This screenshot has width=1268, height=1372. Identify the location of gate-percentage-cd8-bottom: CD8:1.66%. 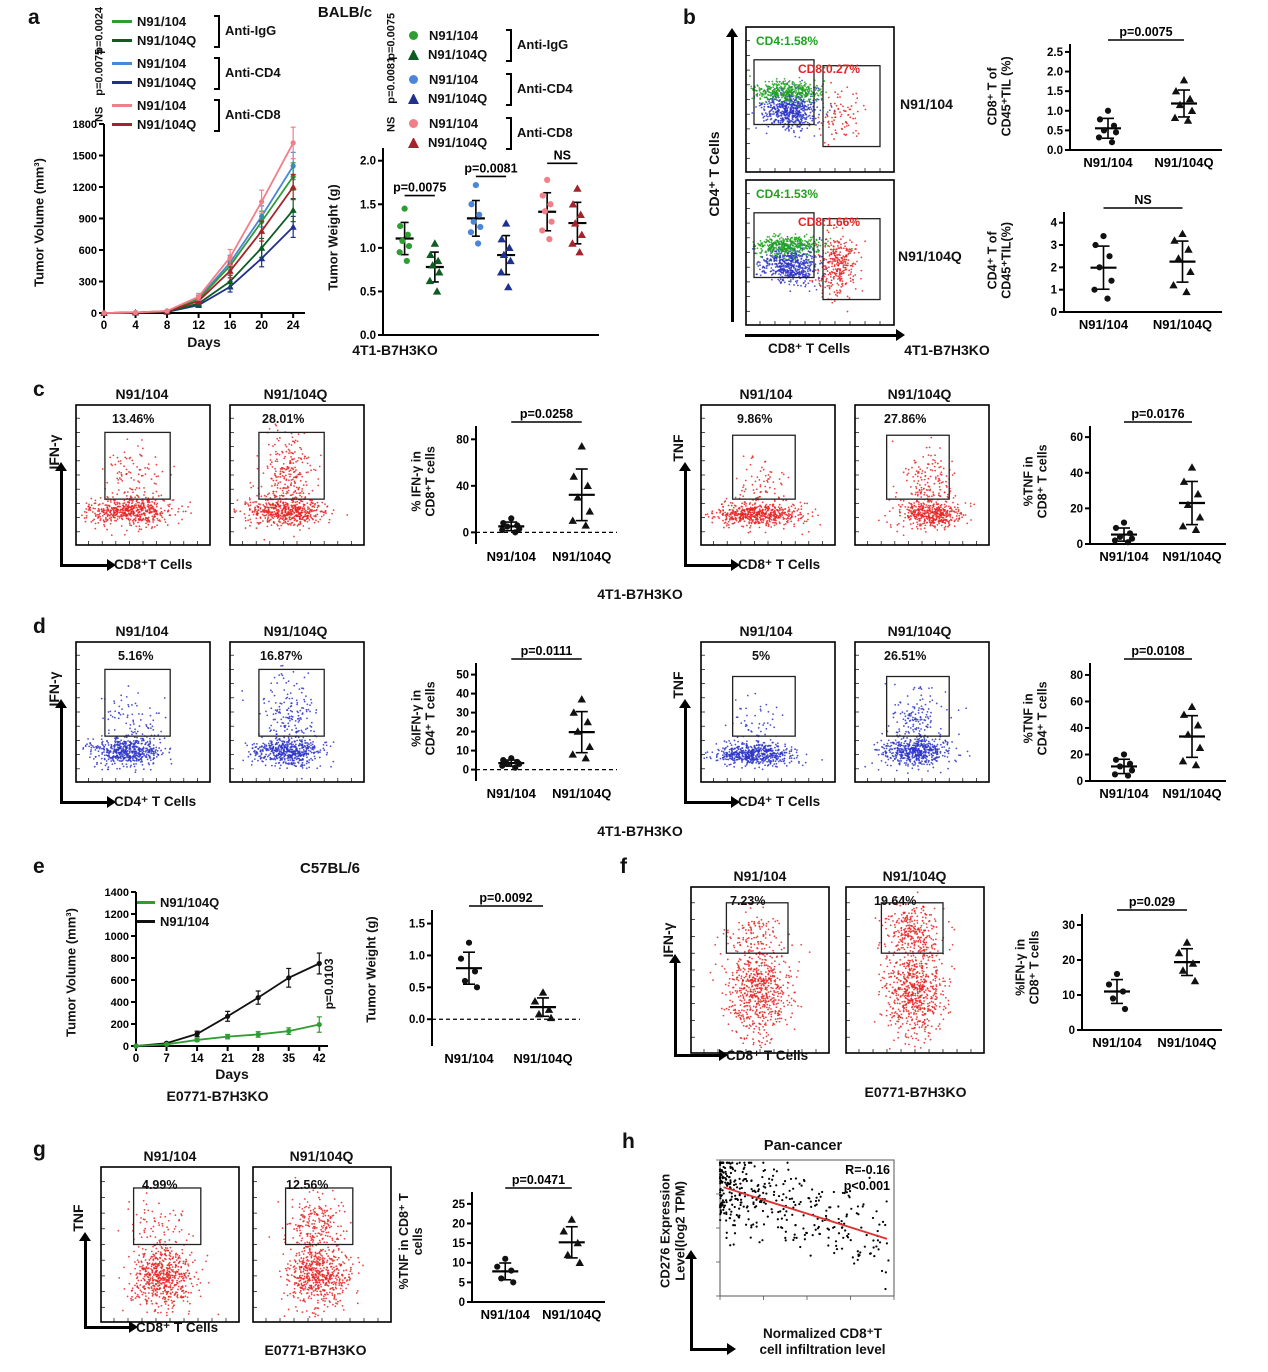
(829, 222).